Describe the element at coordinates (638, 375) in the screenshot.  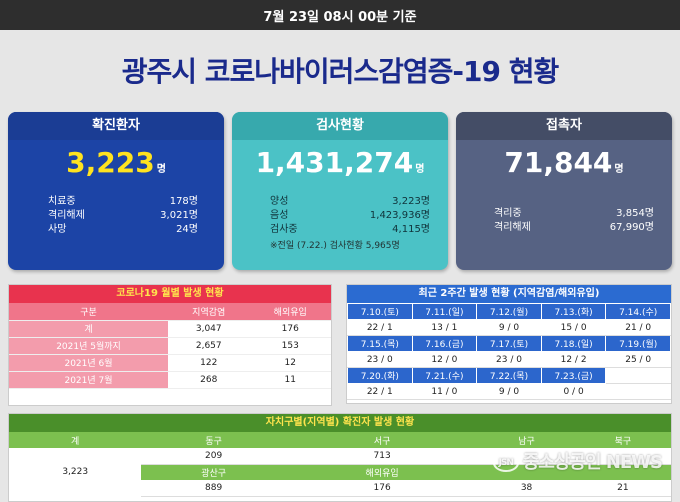
I see `empty-cell` at that location.